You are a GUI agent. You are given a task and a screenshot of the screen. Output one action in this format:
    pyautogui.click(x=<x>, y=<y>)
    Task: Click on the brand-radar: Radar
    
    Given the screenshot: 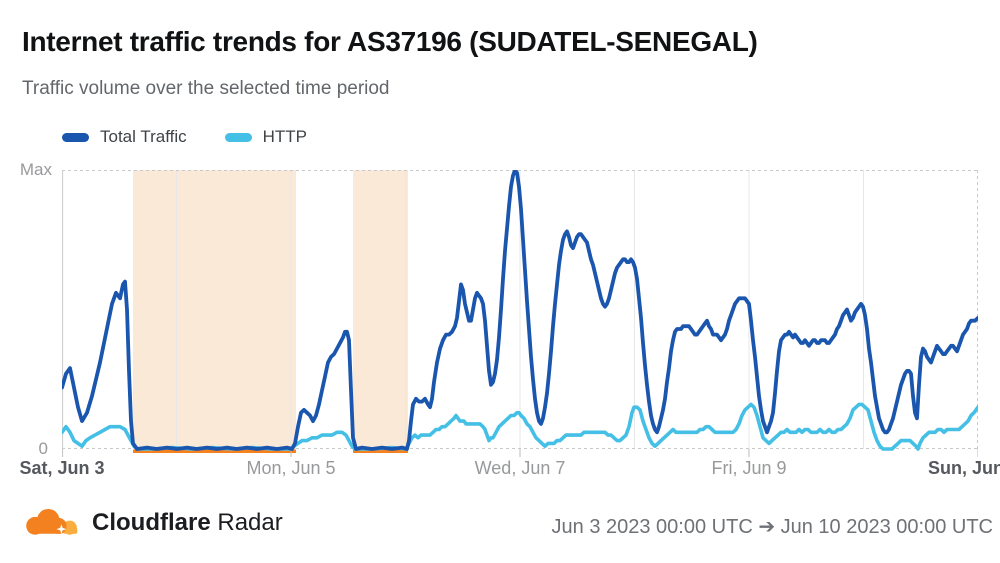 What is the action you would take?
    pyautogui.click(x=250, y=522)
    